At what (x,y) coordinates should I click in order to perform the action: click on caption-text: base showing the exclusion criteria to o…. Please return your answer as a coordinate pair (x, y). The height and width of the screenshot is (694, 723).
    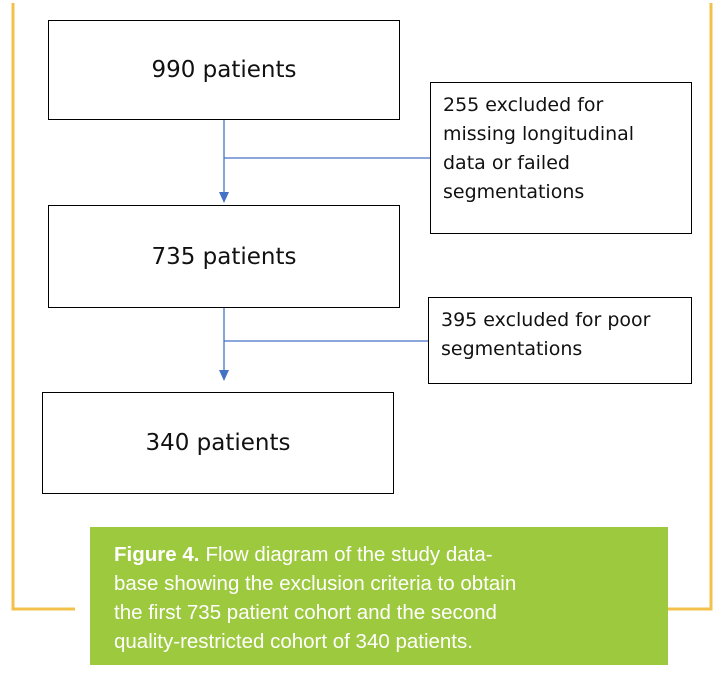
    Looking at the image, I should click on (315, 583).